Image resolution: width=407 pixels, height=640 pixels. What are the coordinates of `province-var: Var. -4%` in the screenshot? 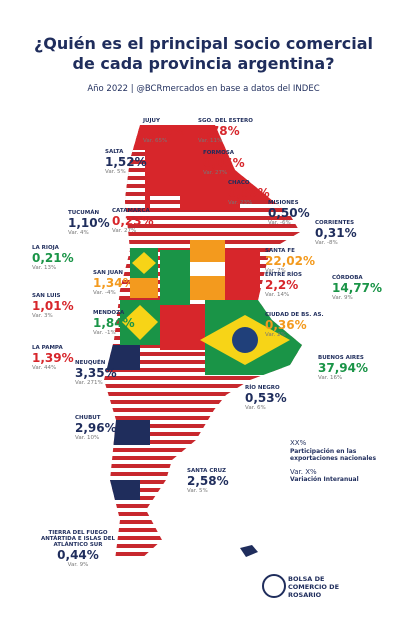 It's located at (104, 293).